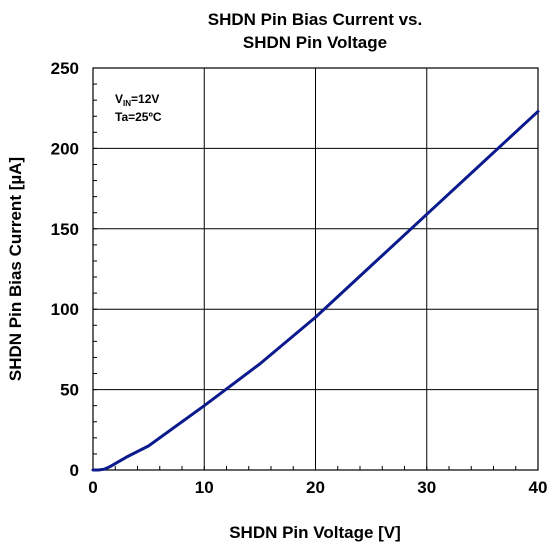 The height and width of the screenshot is (547, 552). I want to click on x-tick-labels: 0 10 20 30 40, so click(317, 487).